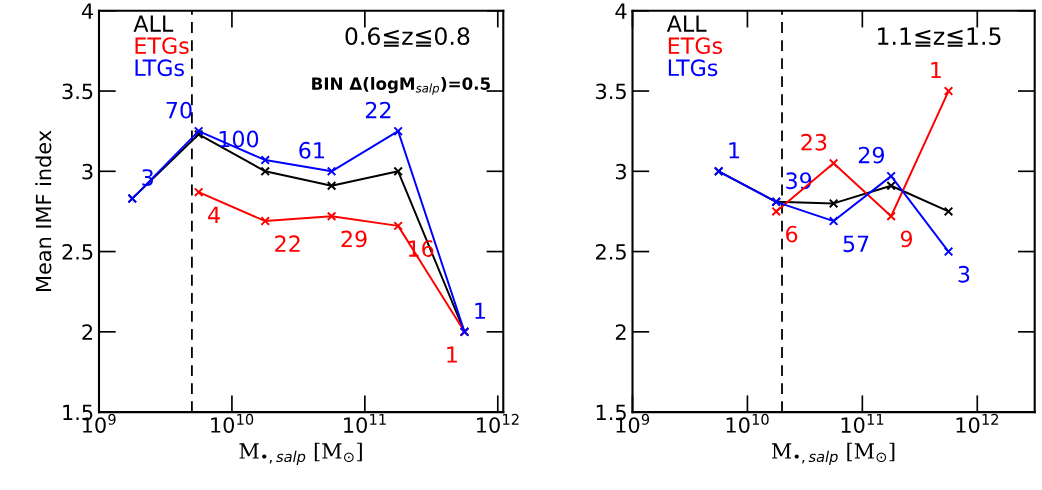 The height and width of the screenshot is (490, 1042). I want to click on annotation: 4, so click(214, 214).